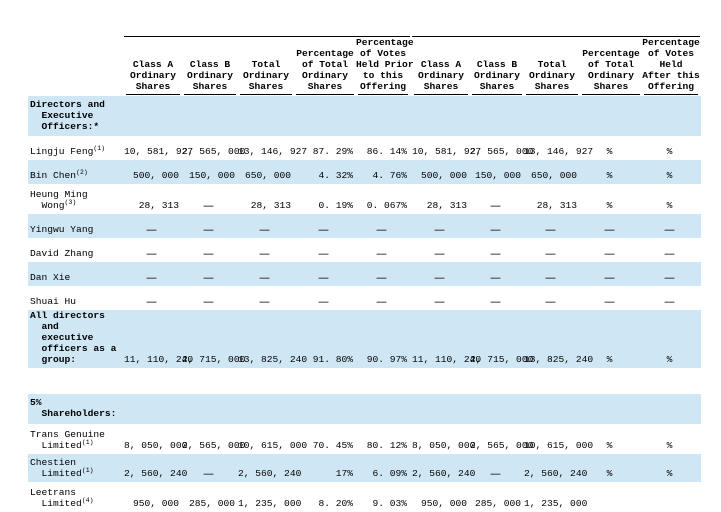  What do you see at coordinates (59, 200) in the screenshot?
I see `holder-name: Heung Ming Wong(3)` at bounding box center [59, 200].